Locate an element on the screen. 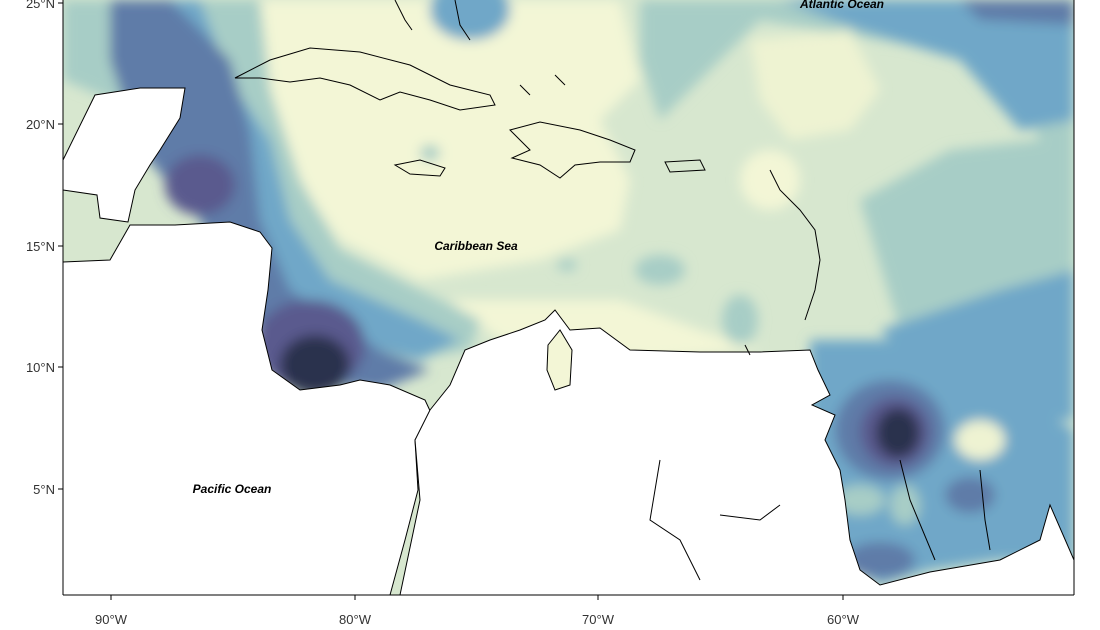  cuba is located at coordinates (365, 79).